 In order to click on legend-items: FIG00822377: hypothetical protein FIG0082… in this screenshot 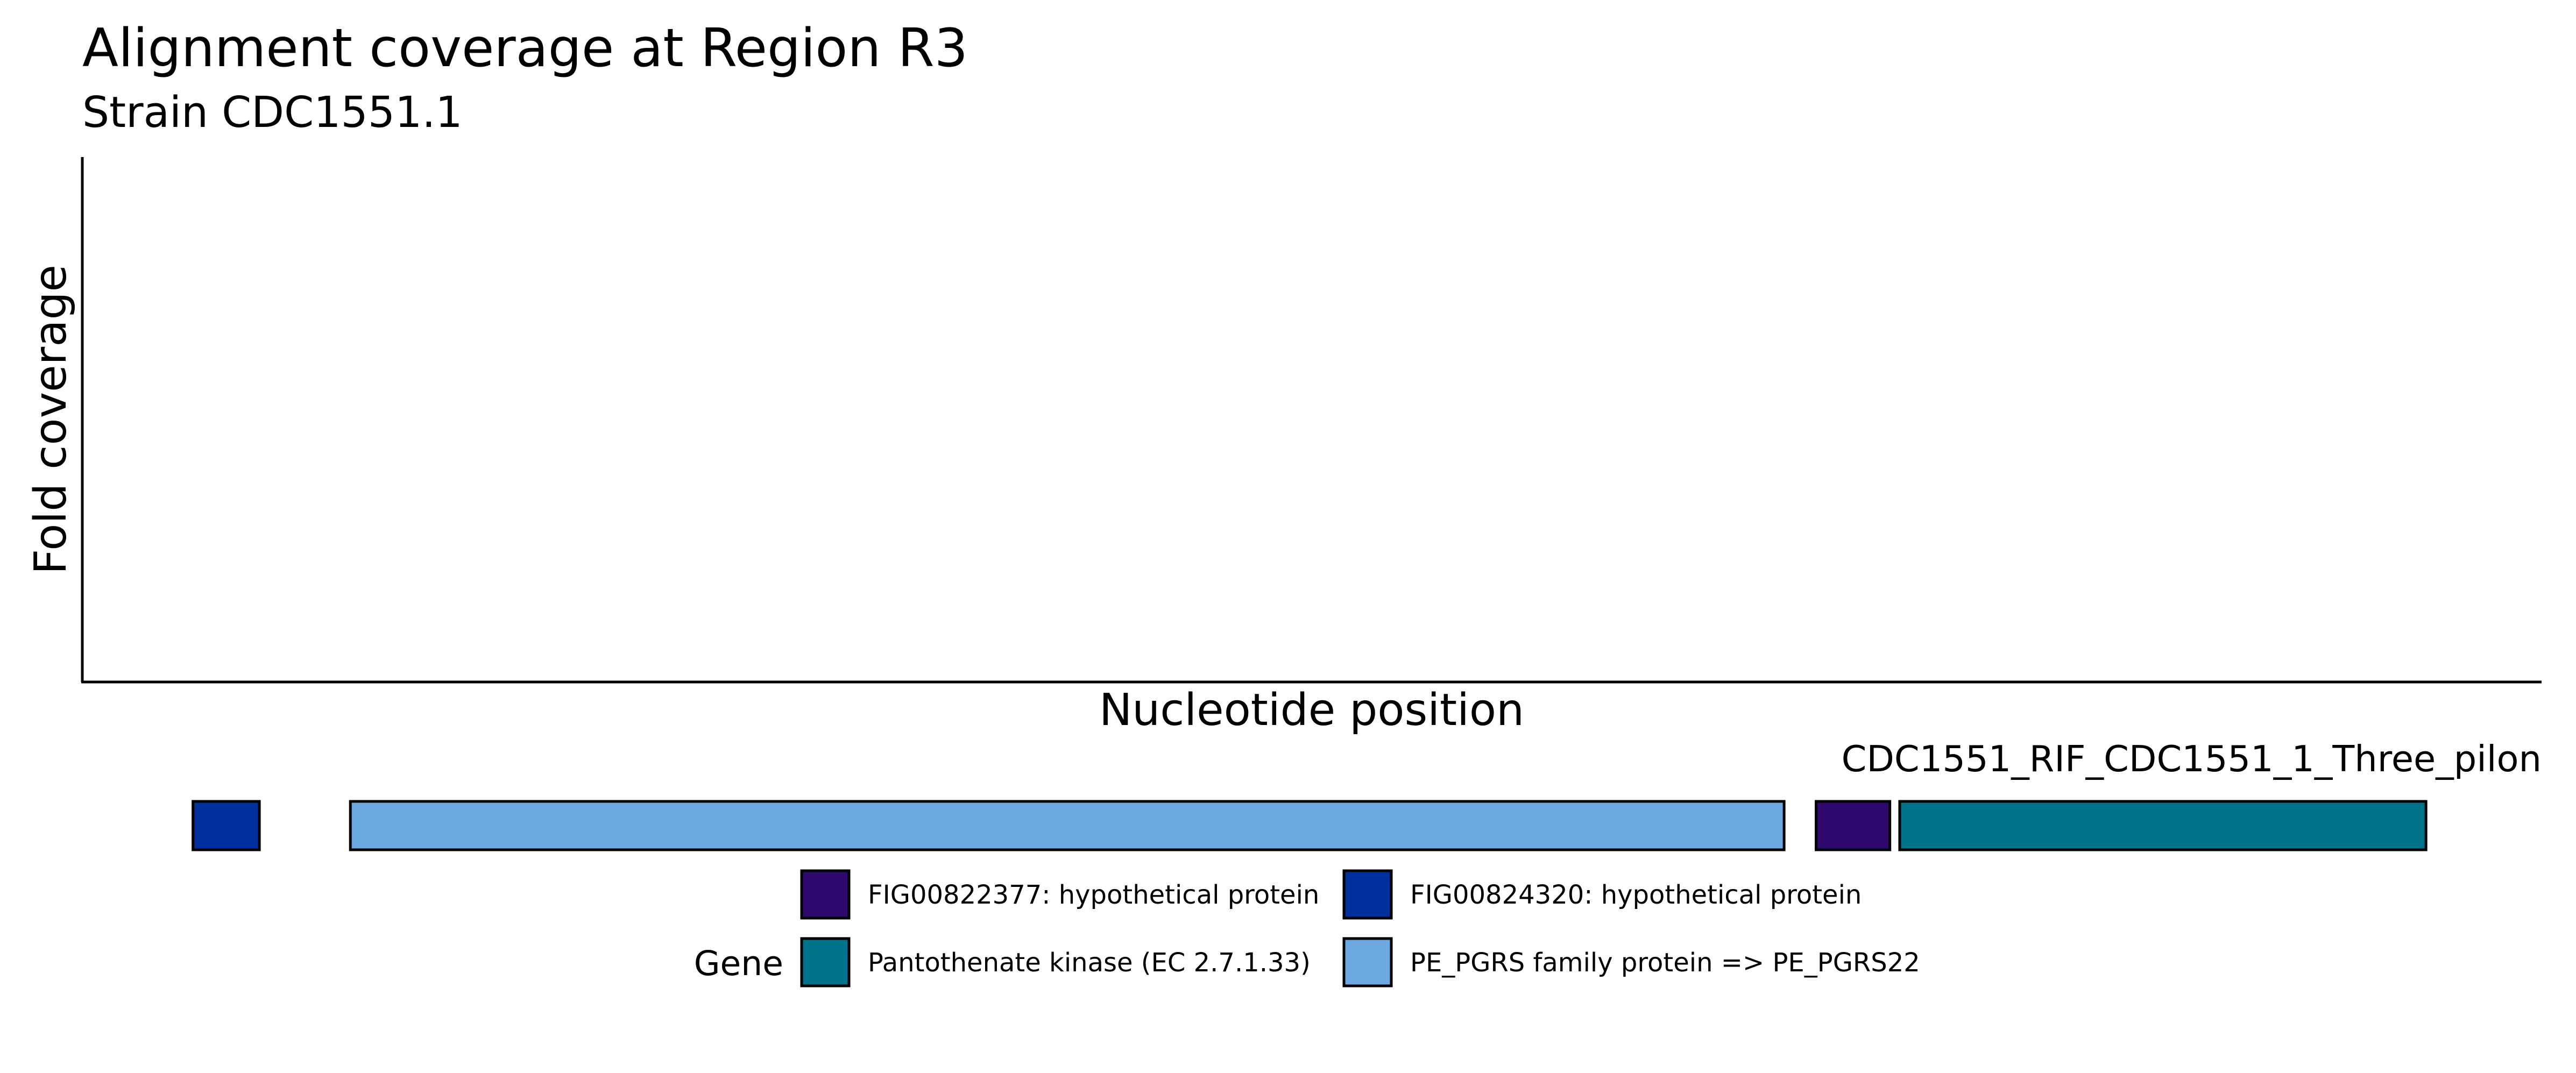, I will do `click(1360, 928)`.